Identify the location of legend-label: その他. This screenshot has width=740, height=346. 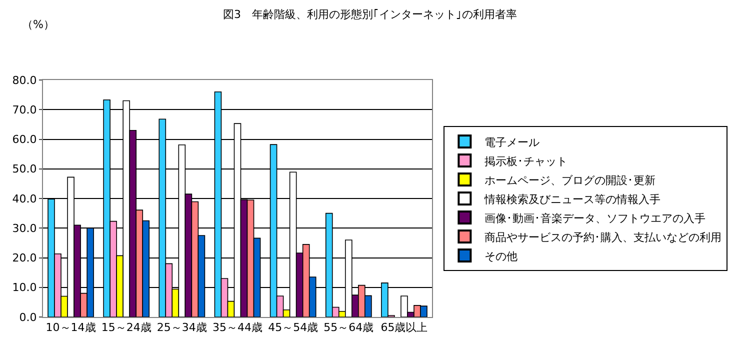
(501, 256).